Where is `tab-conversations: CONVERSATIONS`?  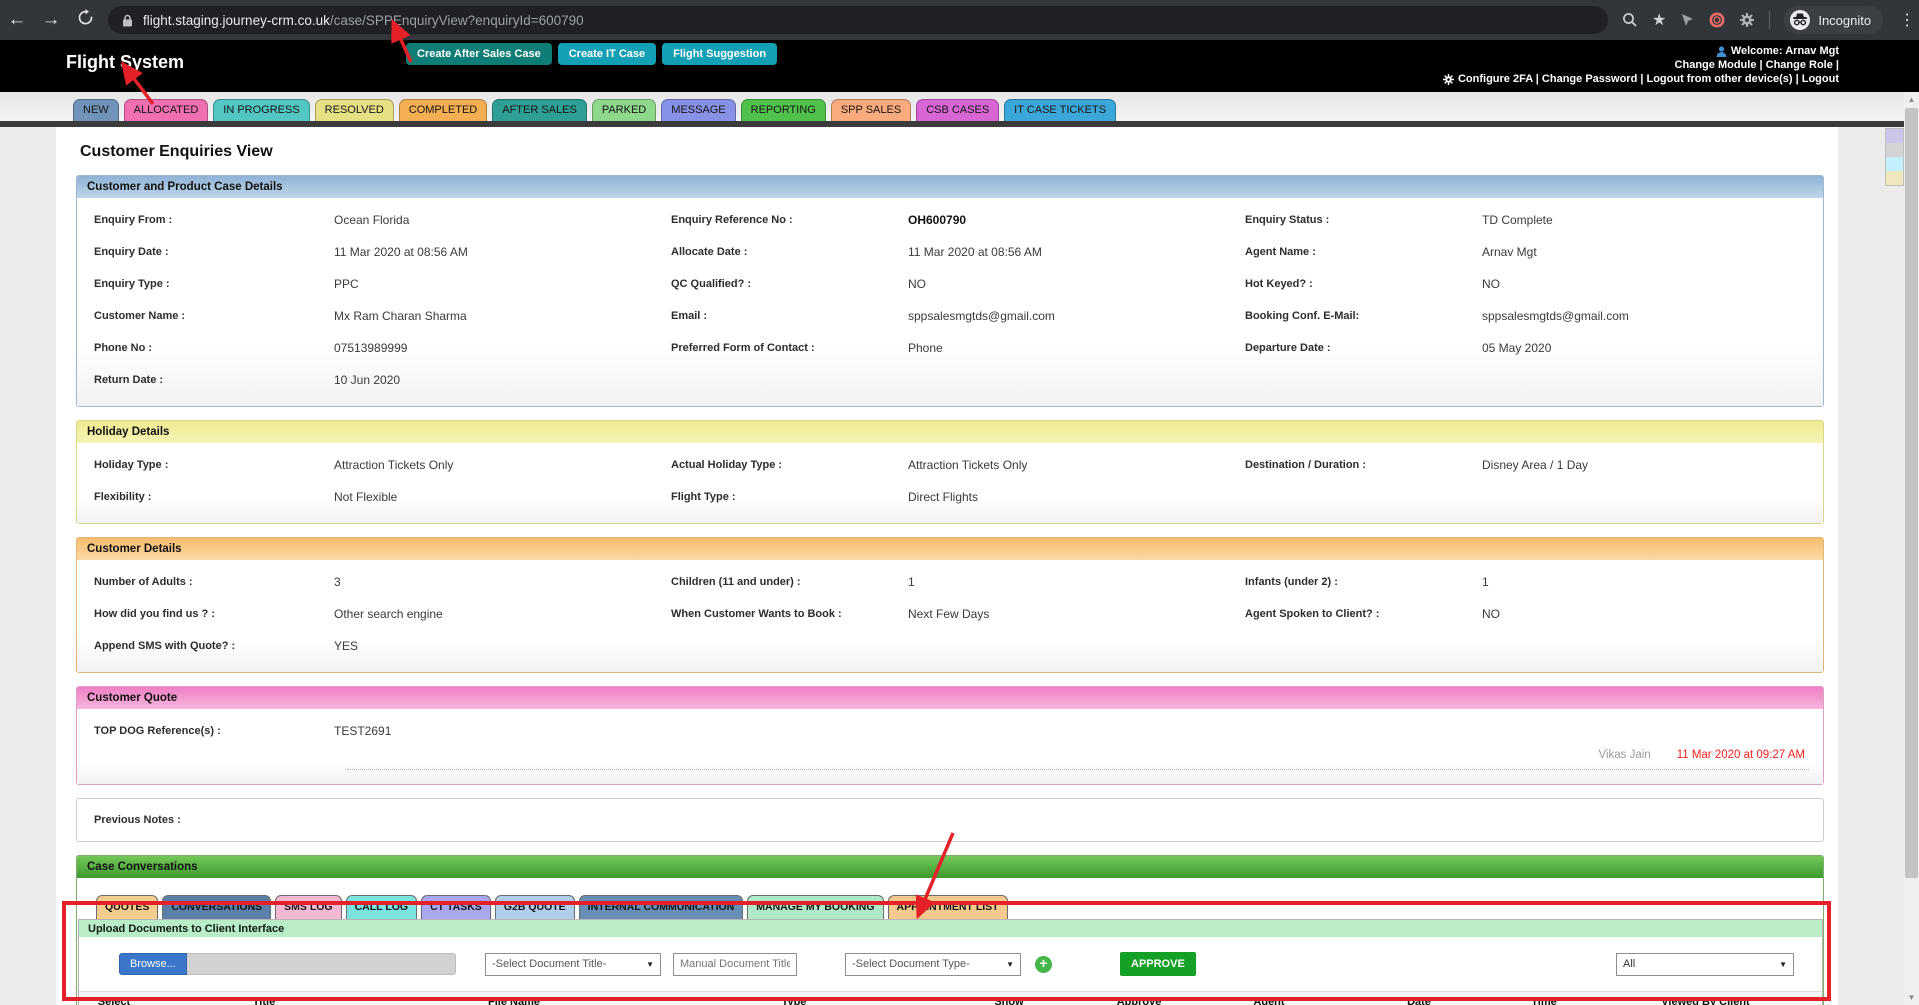 tab-conversations: CONVERSATIONS is located at coordinates (217, 907).